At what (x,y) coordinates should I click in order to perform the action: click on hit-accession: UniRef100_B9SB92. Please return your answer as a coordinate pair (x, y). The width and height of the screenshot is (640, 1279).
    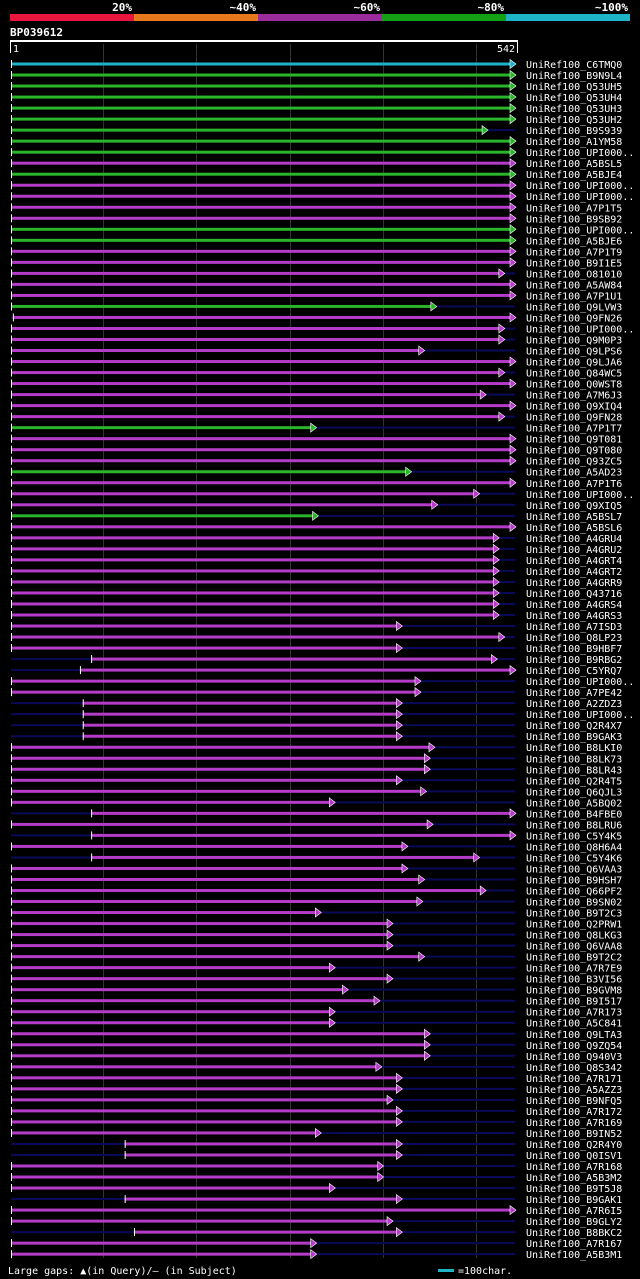
    Looking at the image, I should click on (574, 219).